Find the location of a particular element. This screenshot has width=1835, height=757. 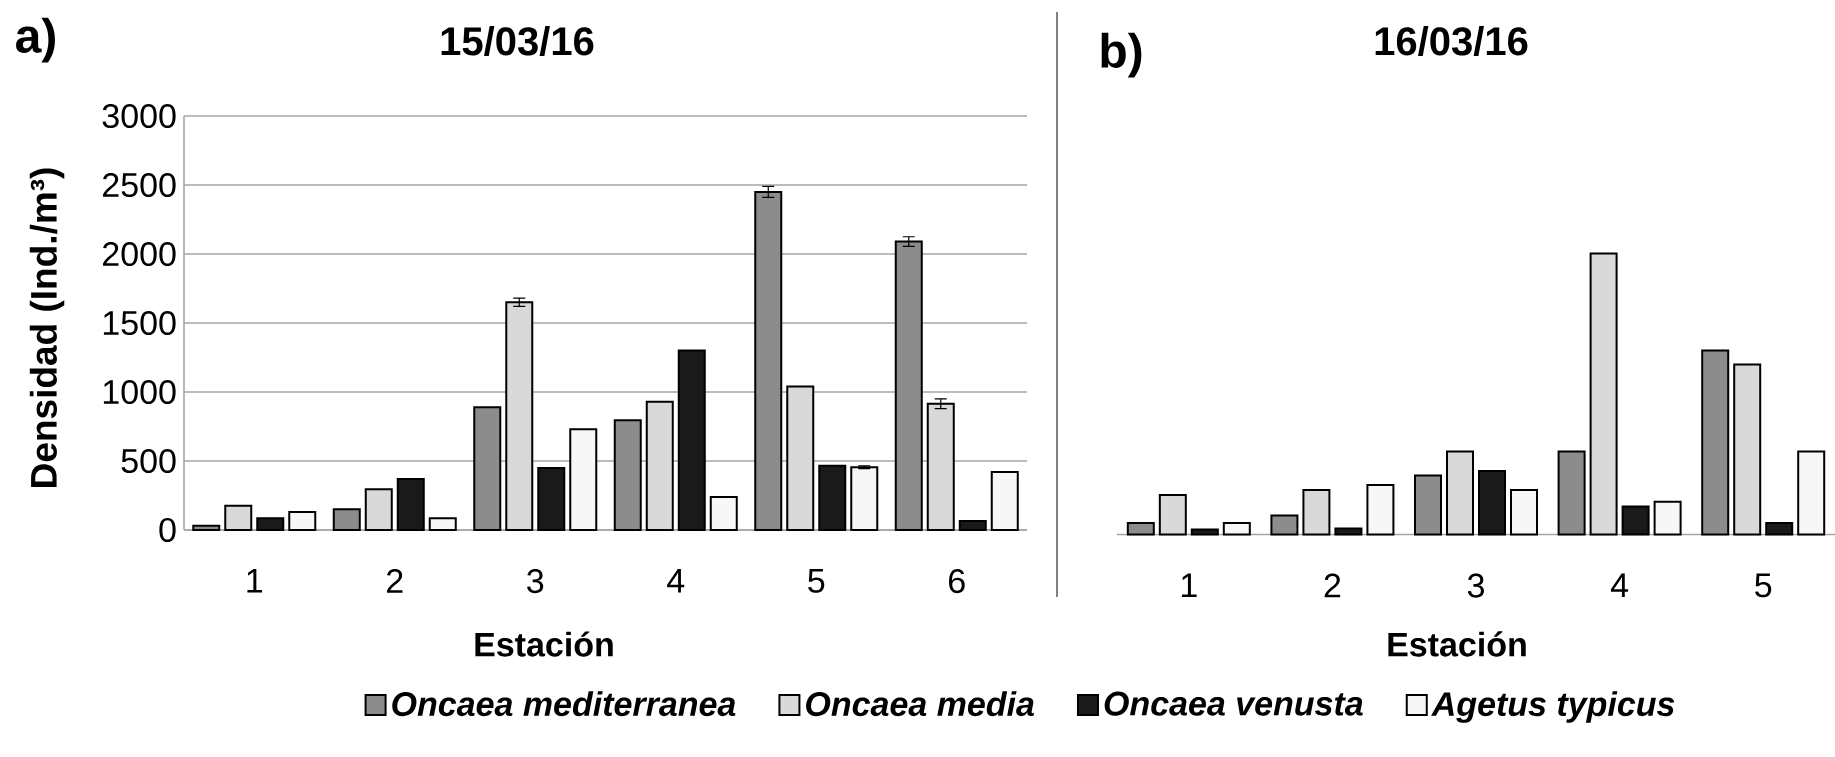

y-axis-title: Densidad (Ind./m³) is located at coordinates (47, 327).